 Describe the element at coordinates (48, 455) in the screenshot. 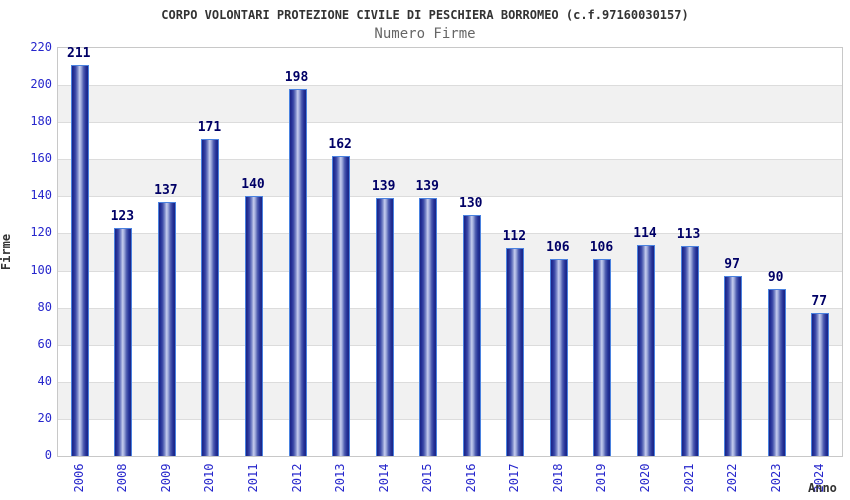

I see `y-tick-label: 0` at that location.